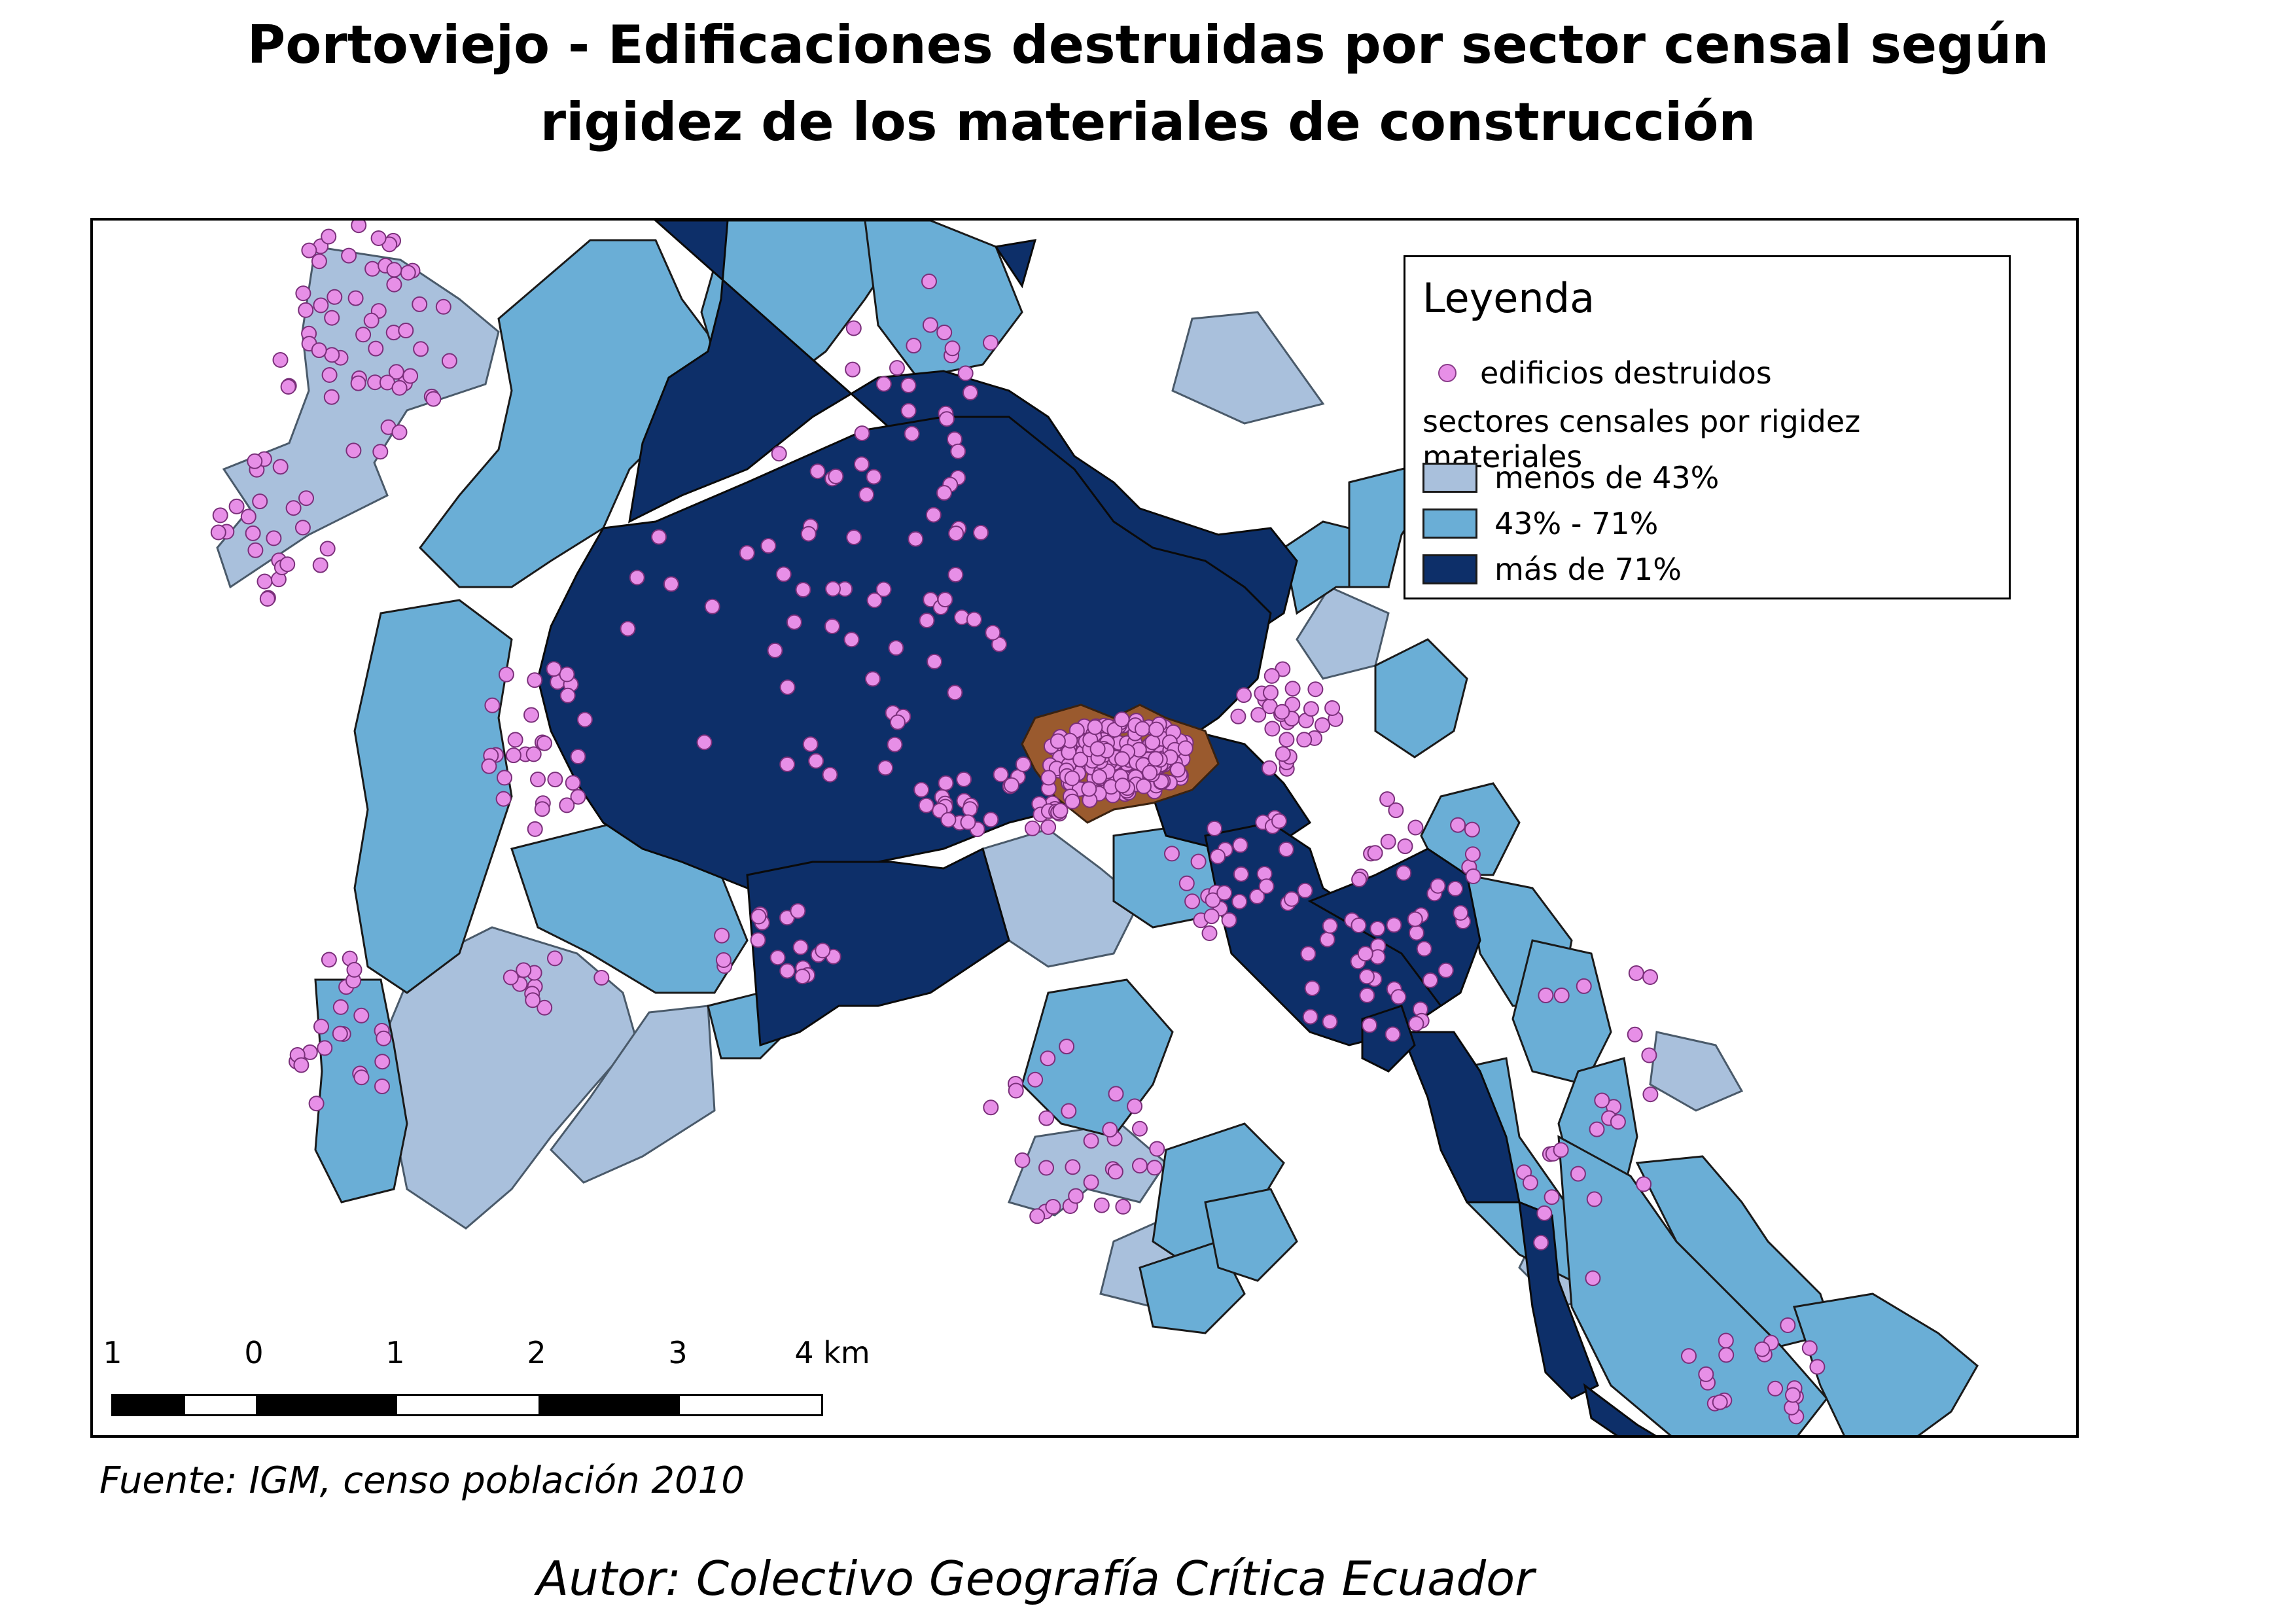  What do you see at coordinates (395, 1353) in the screenshot?
I see `scale-label: 1` at bounding box center [395, 1353].